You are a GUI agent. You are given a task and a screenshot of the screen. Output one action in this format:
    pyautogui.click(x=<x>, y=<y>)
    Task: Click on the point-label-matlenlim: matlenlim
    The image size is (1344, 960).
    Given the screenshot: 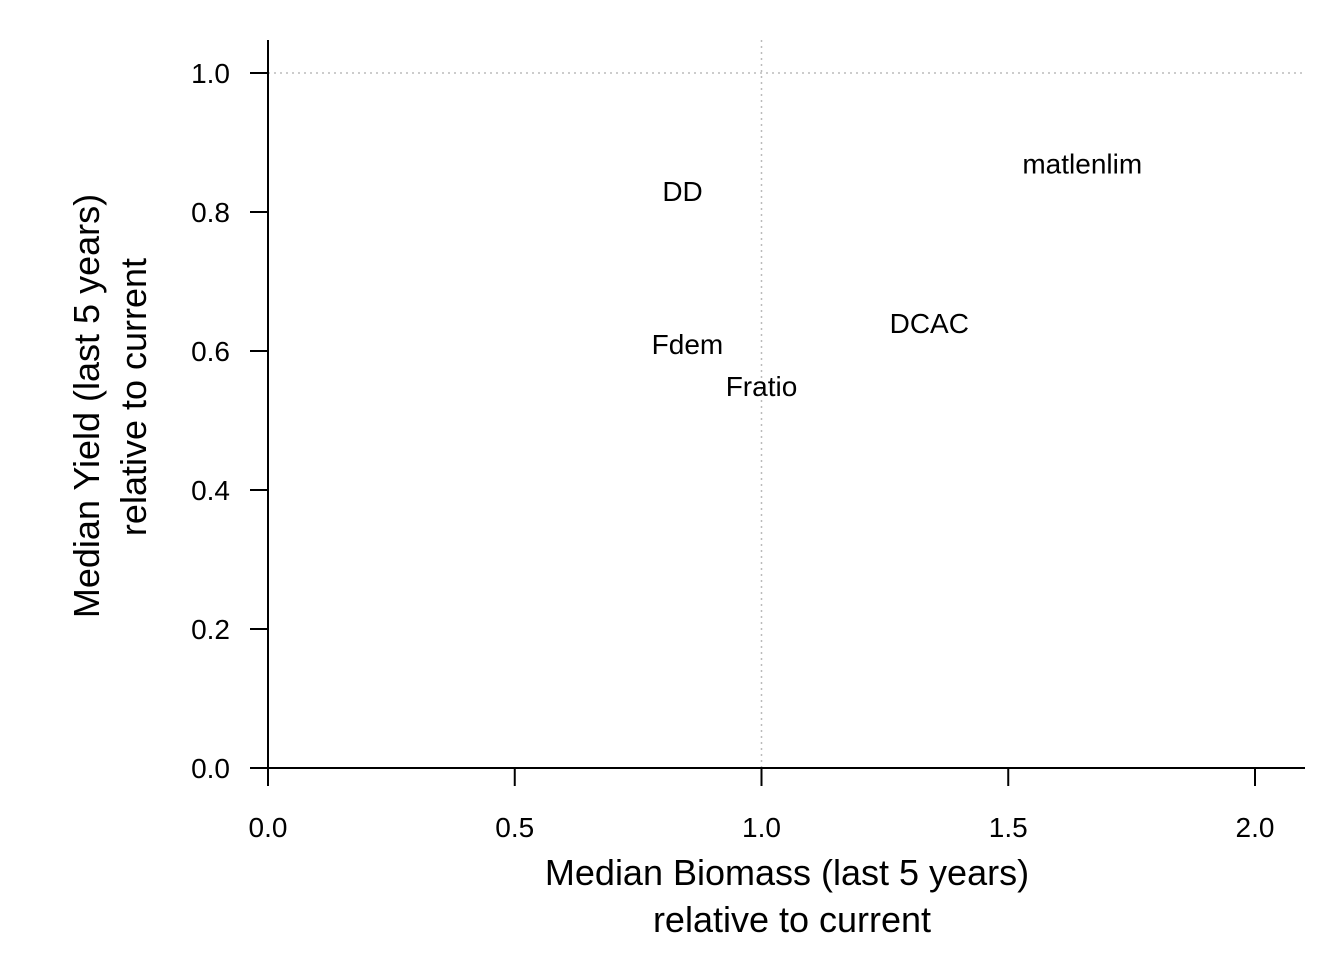 What is the action you would take?
    pyautogui.click(x=1082, y=163)
    